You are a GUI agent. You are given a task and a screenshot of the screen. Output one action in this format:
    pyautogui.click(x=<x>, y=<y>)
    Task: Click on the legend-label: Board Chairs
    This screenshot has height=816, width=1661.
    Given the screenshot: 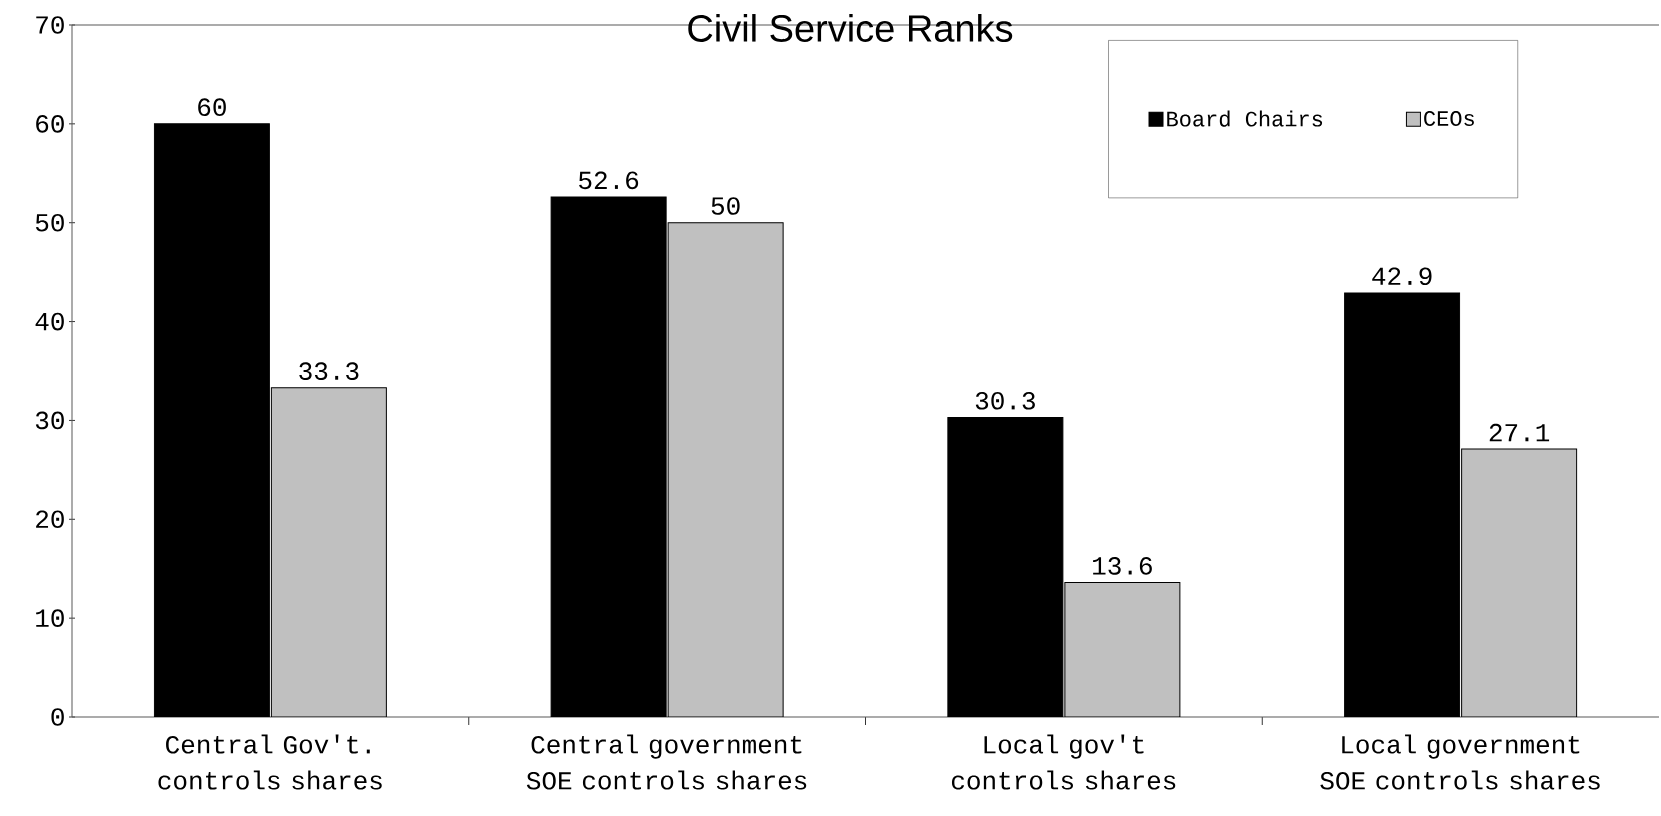 What is the action you would take?
    pyautogui.click(x=1245, y=118)
    